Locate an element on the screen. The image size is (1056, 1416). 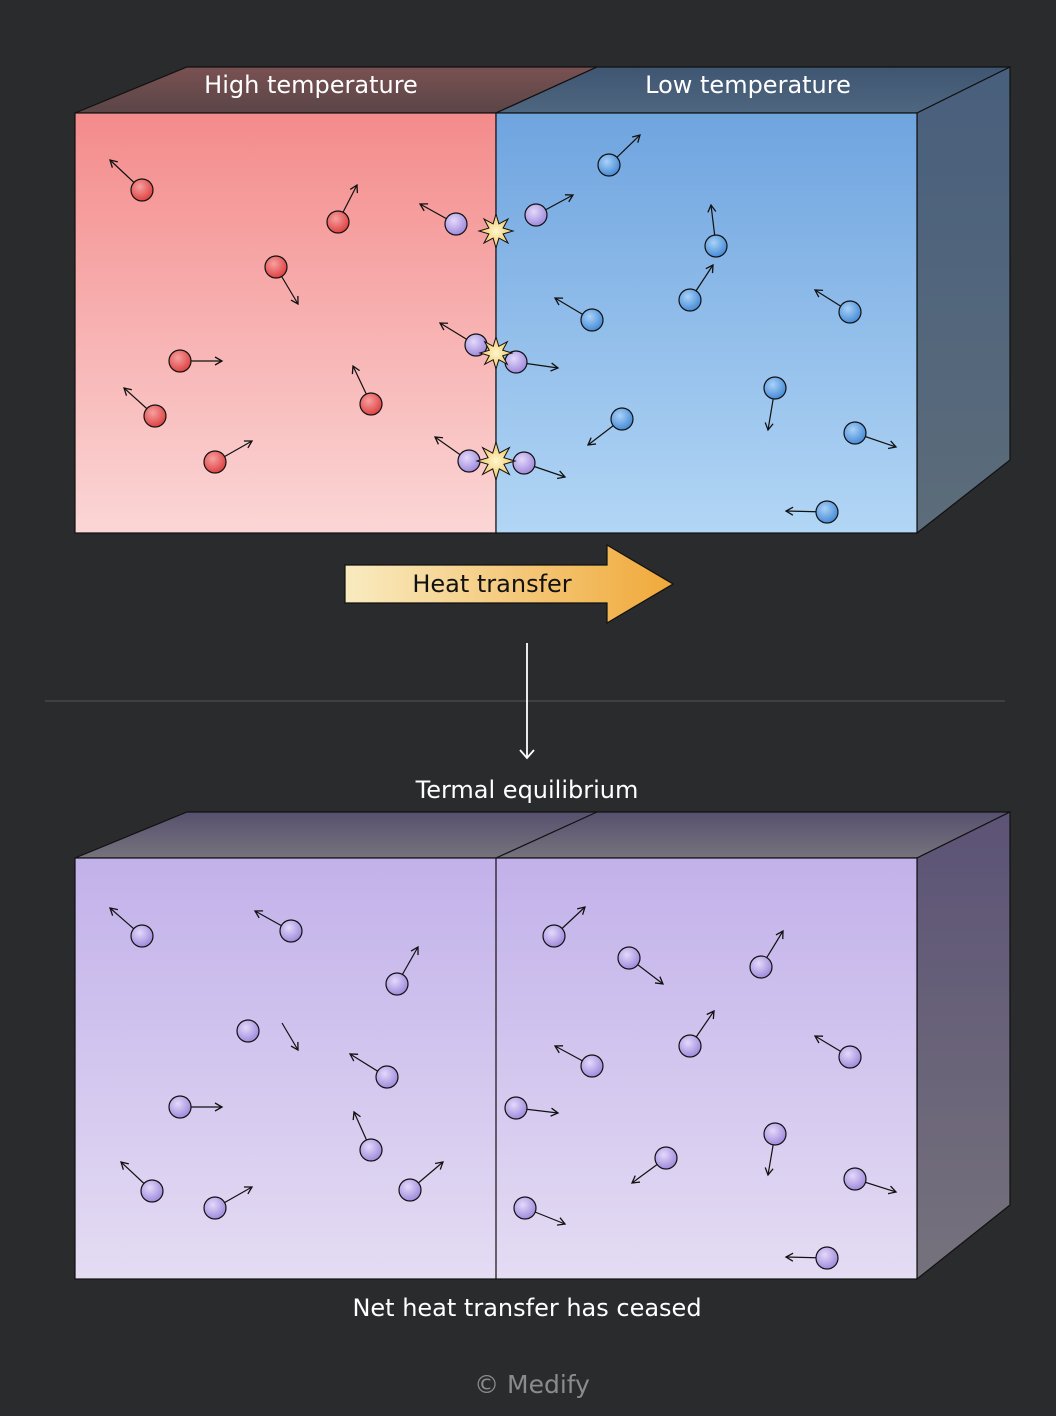
heat-arrow is located at coordinates (509, 584).